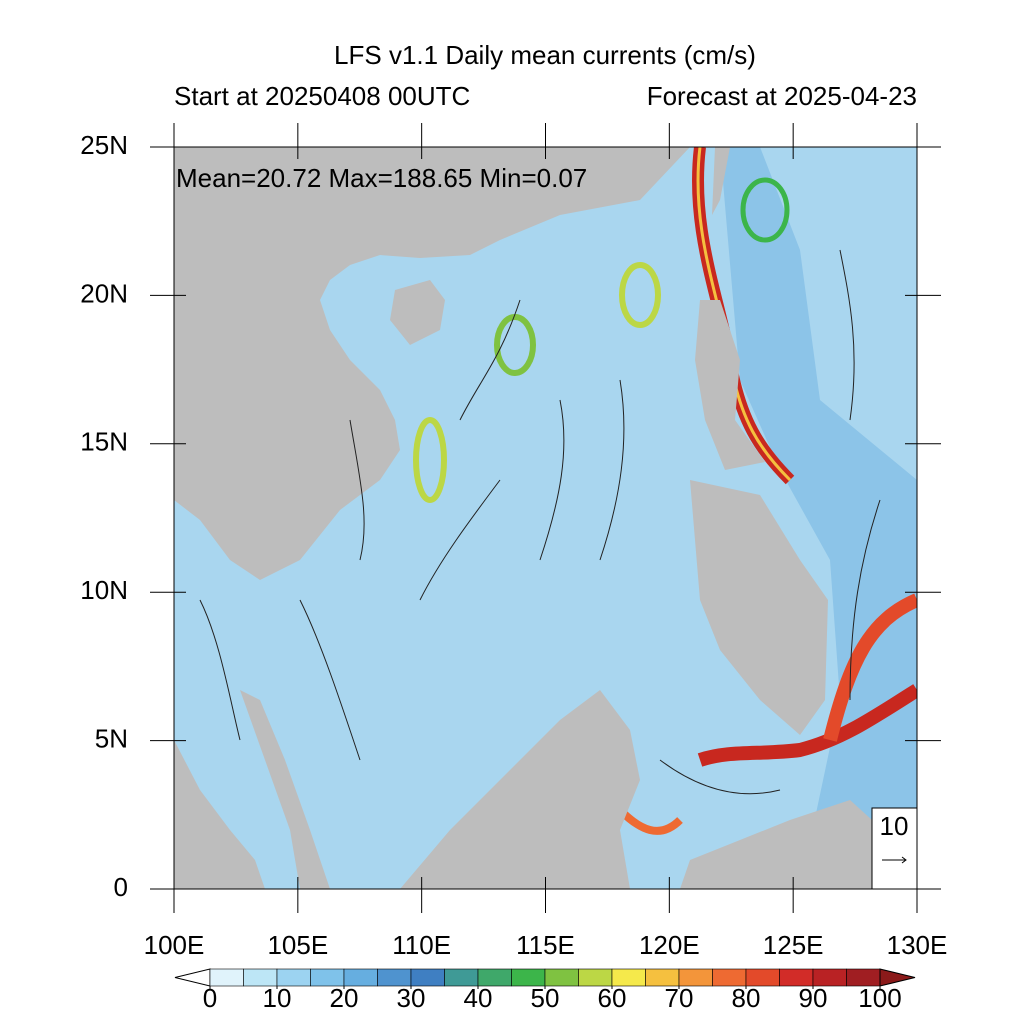  I want to click on reference-box, so click(894, 848).